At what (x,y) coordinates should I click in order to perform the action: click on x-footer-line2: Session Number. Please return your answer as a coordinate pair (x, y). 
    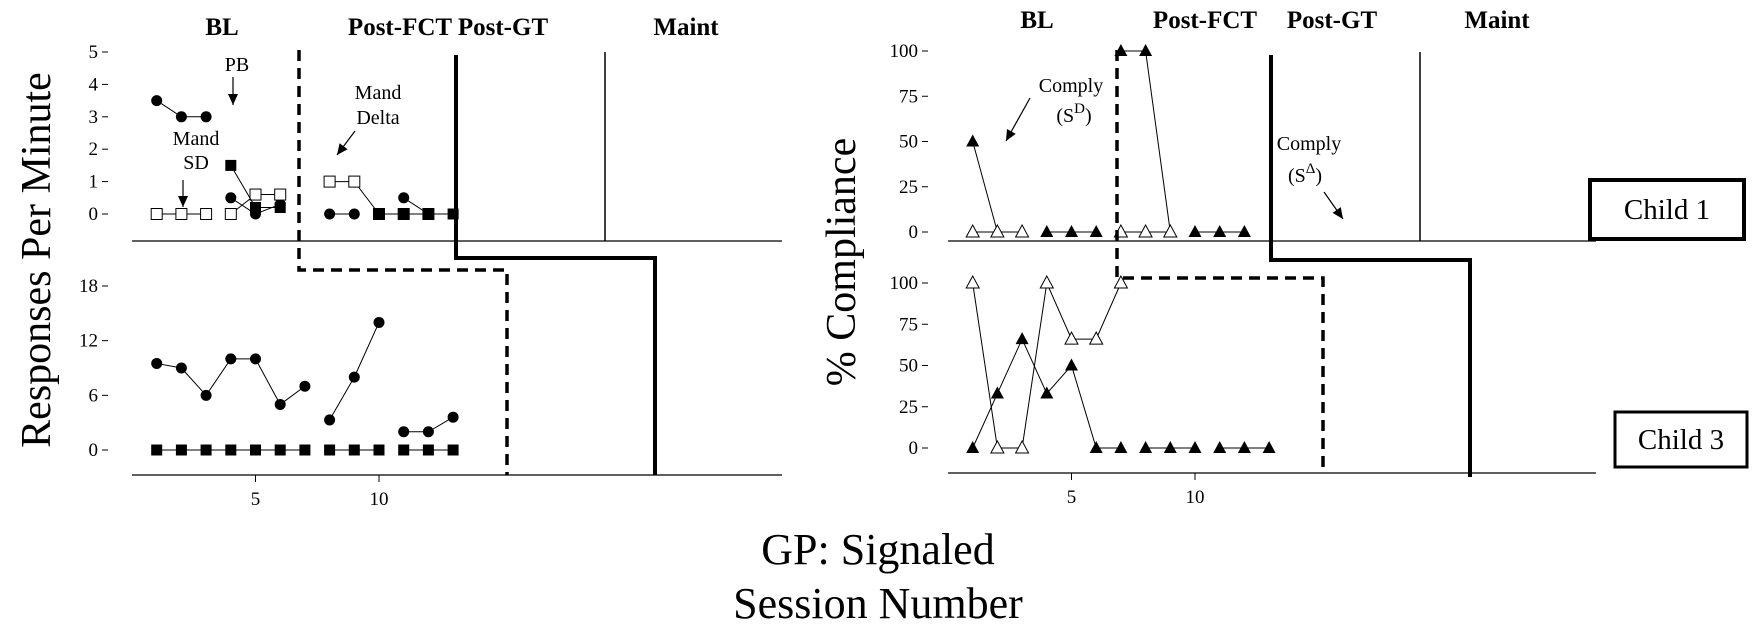
    Looking at the image, I should click on (878, 603).